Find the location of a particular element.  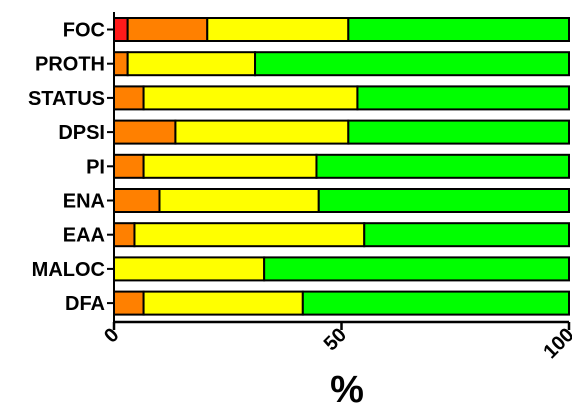

category-label-dfa: DFA is located at coordinates (85, 304).